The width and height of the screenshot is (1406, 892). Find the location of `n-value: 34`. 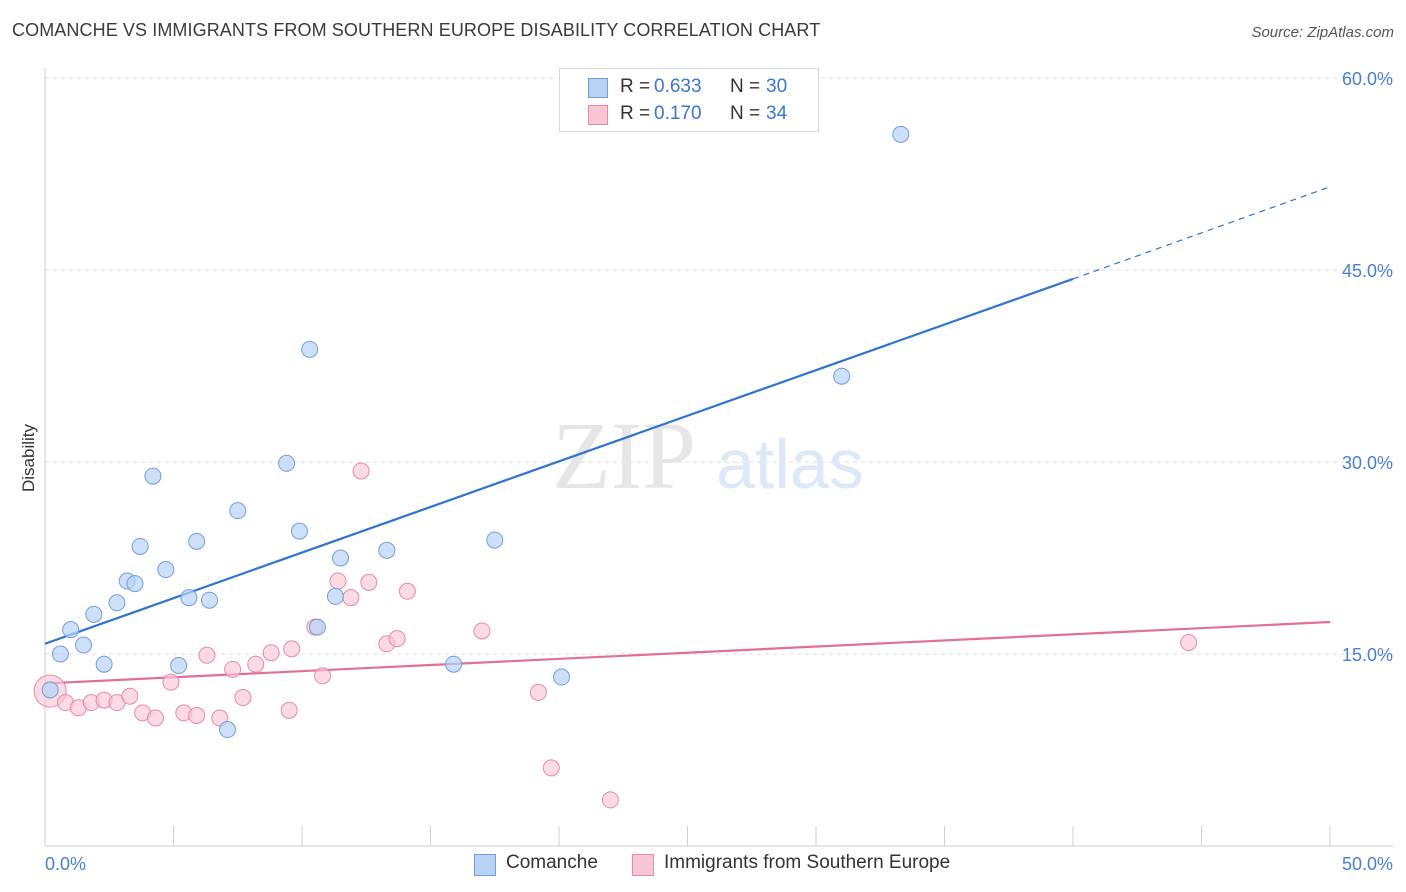

n-value: 34 is located at coordinates (777, 113).